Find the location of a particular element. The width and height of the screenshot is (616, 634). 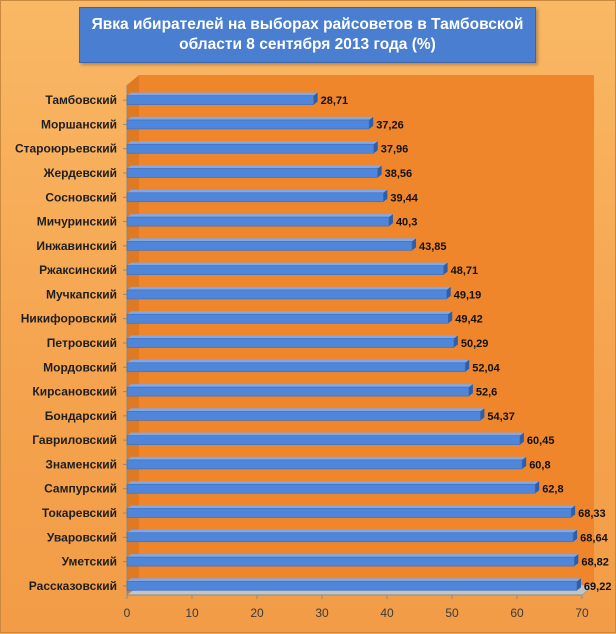

x-tick-label: 50 is located at coordinates (452, 613).